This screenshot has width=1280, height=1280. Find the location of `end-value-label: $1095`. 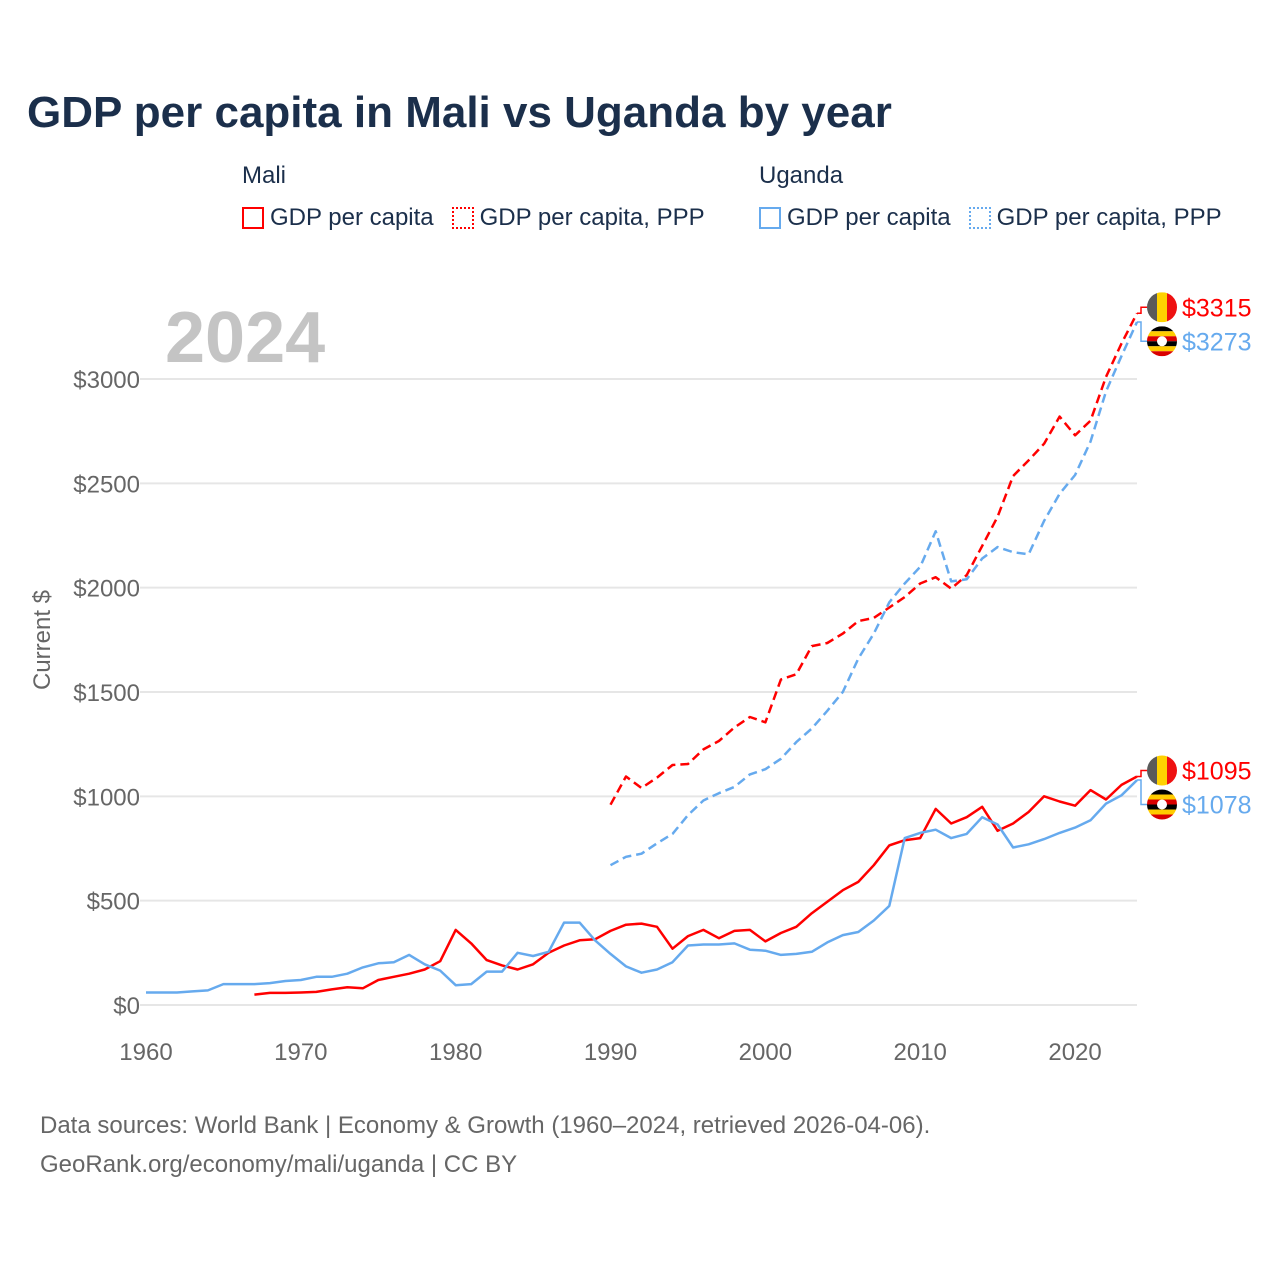

end-value-label: $1095 is located at coordinates (1217, 772).